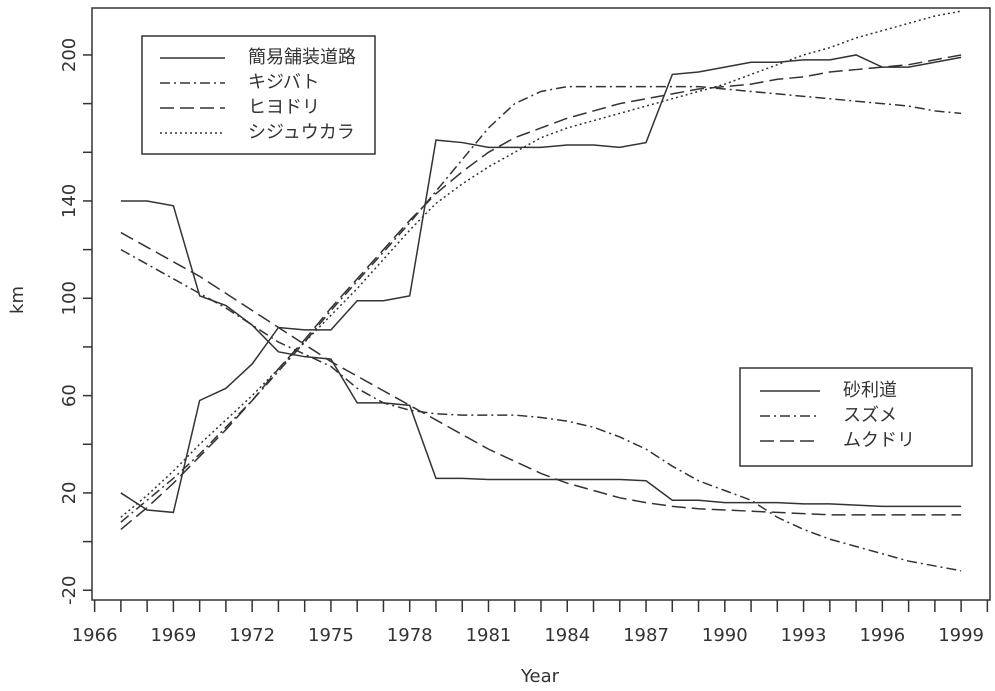 The height and width of the screenshot is (691, 995). I want to click on x-tick-label: 1990, so click(725, 635).